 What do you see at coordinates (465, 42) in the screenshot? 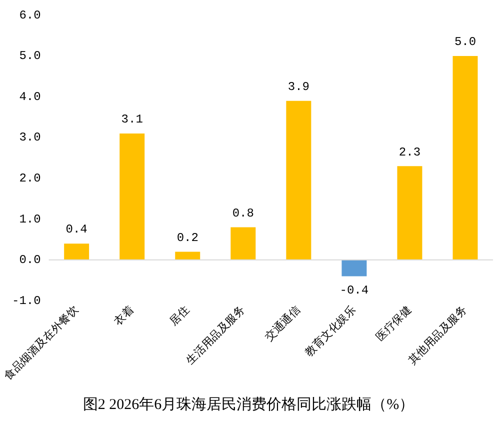
I see `data-label: 5.0` at bounding box center [465, 42].